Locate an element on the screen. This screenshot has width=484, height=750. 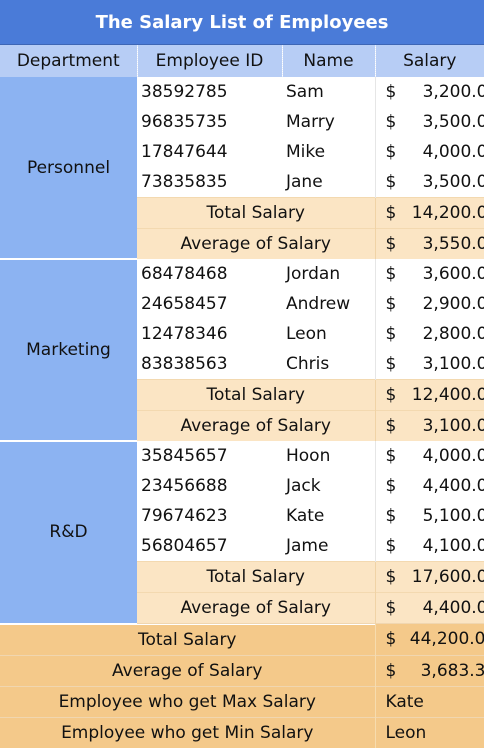
grand-total-amount: 44,200.0 is located at coordinates (446, 639).